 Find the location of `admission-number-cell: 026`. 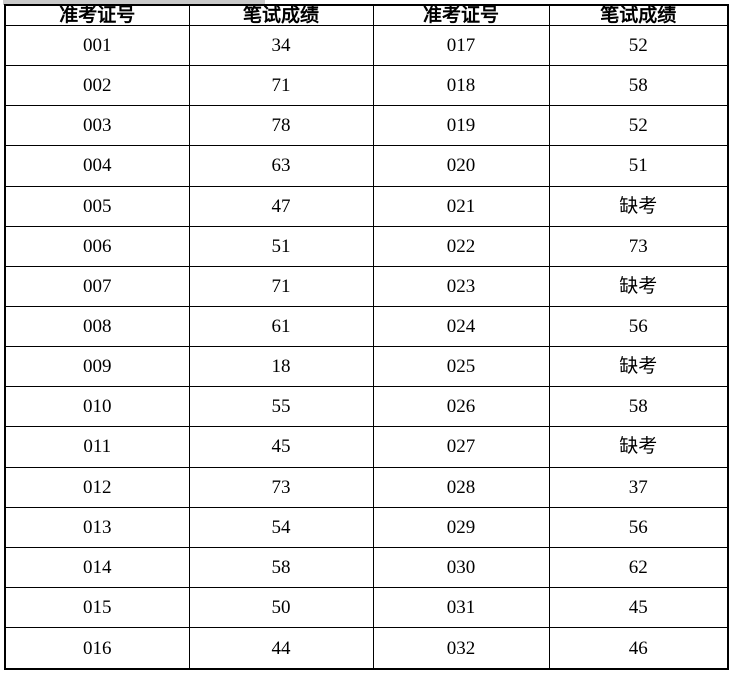

admission-number-cell: 026 is located at coordinates (461, 407).